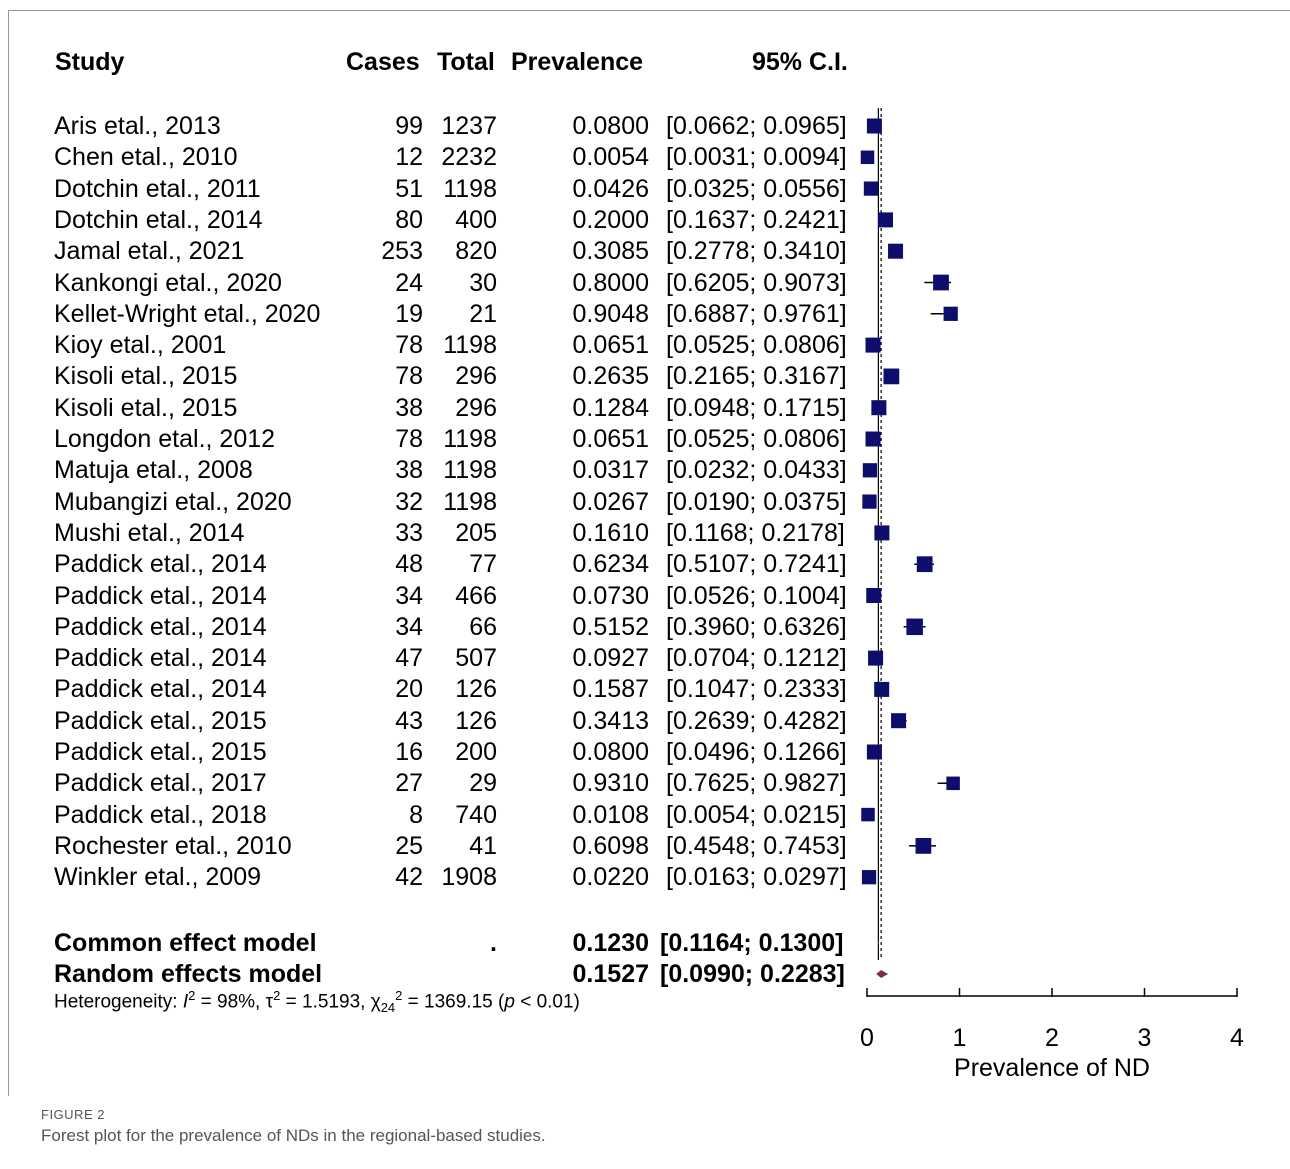 This screenshot has width=1290, height=1169. I want to click on study-prevalence: 0.2000, so click(610, 219).